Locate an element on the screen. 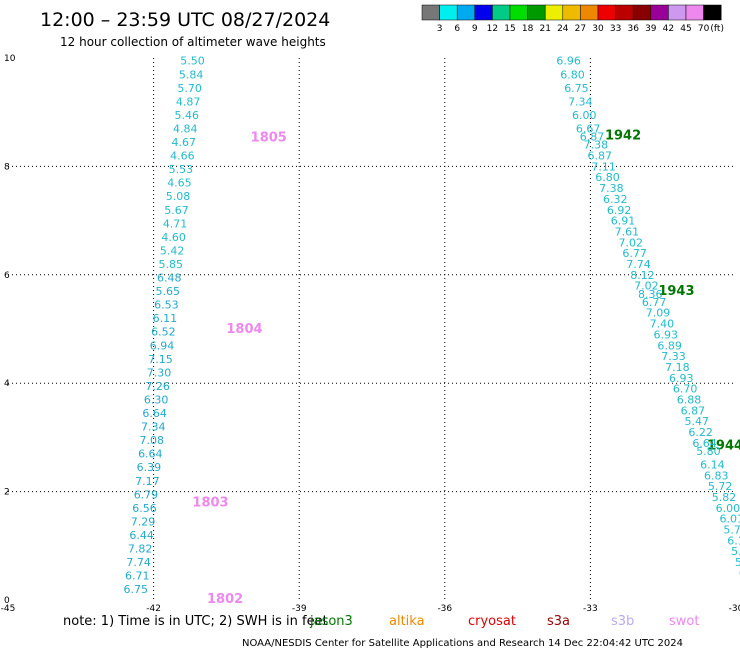  colorbar-legend: 3 6 9 12 15 18 21 24 27 30 33 36 39 42 45 70 (ft) is located at coordinates (572, 19).